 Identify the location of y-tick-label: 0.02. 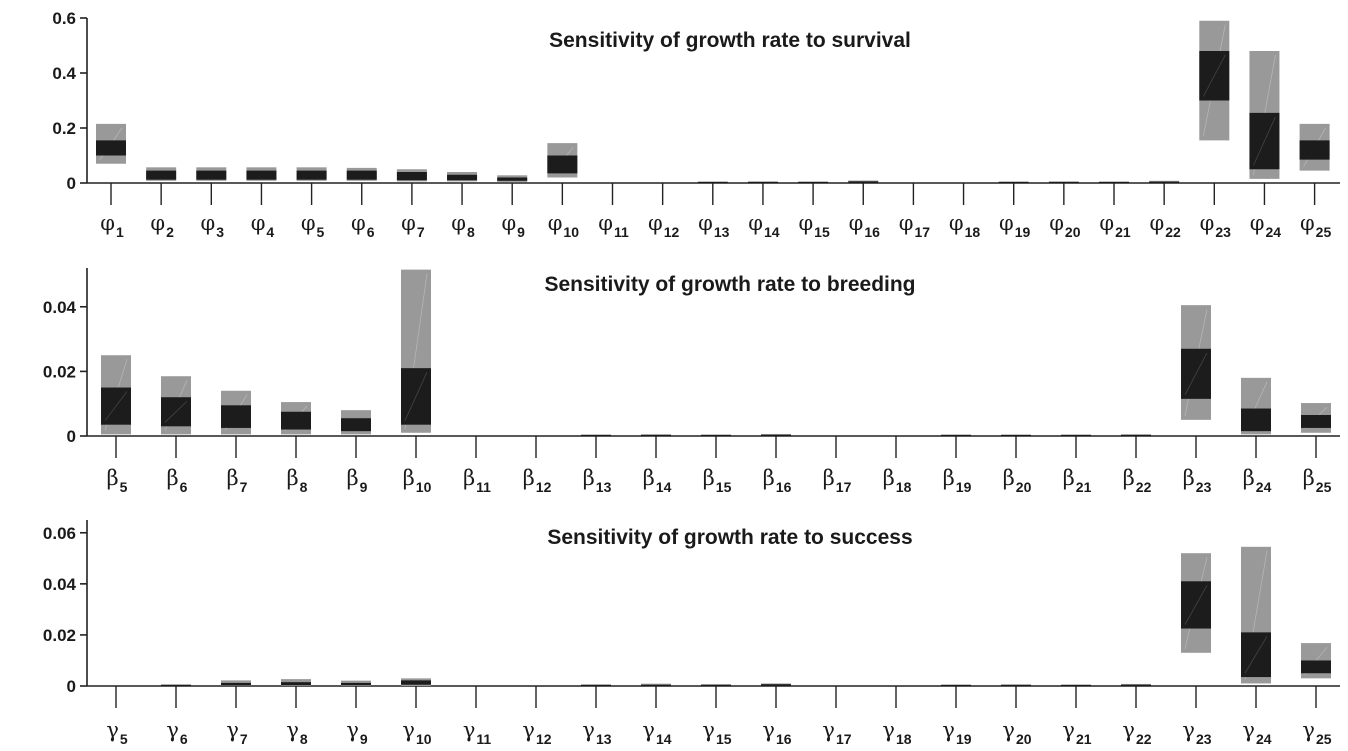
(59, 371).